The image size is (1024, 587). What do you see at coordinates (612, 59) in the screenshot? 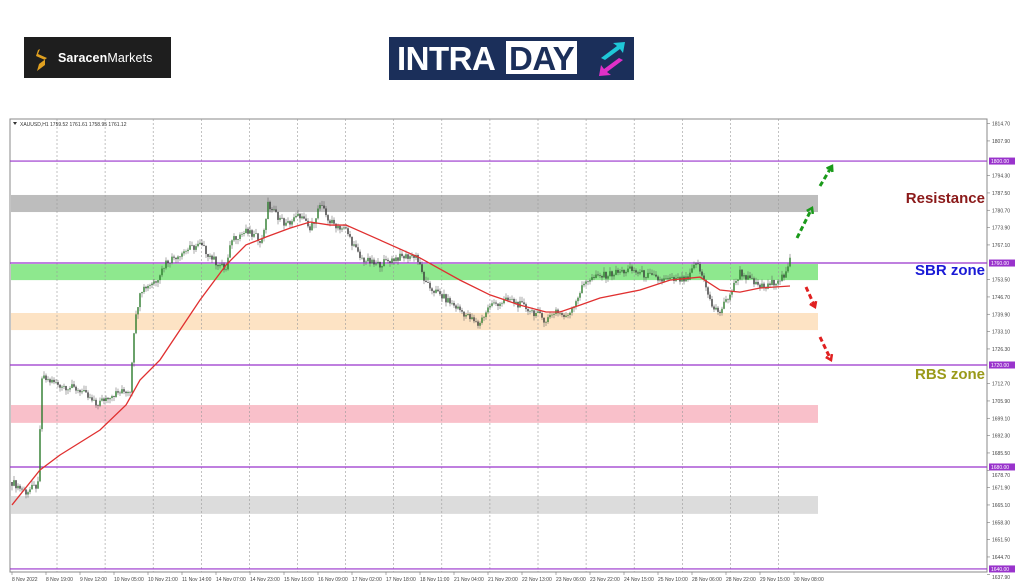
I see `intraday-arrows-icon` at bounding box center [612, 59].